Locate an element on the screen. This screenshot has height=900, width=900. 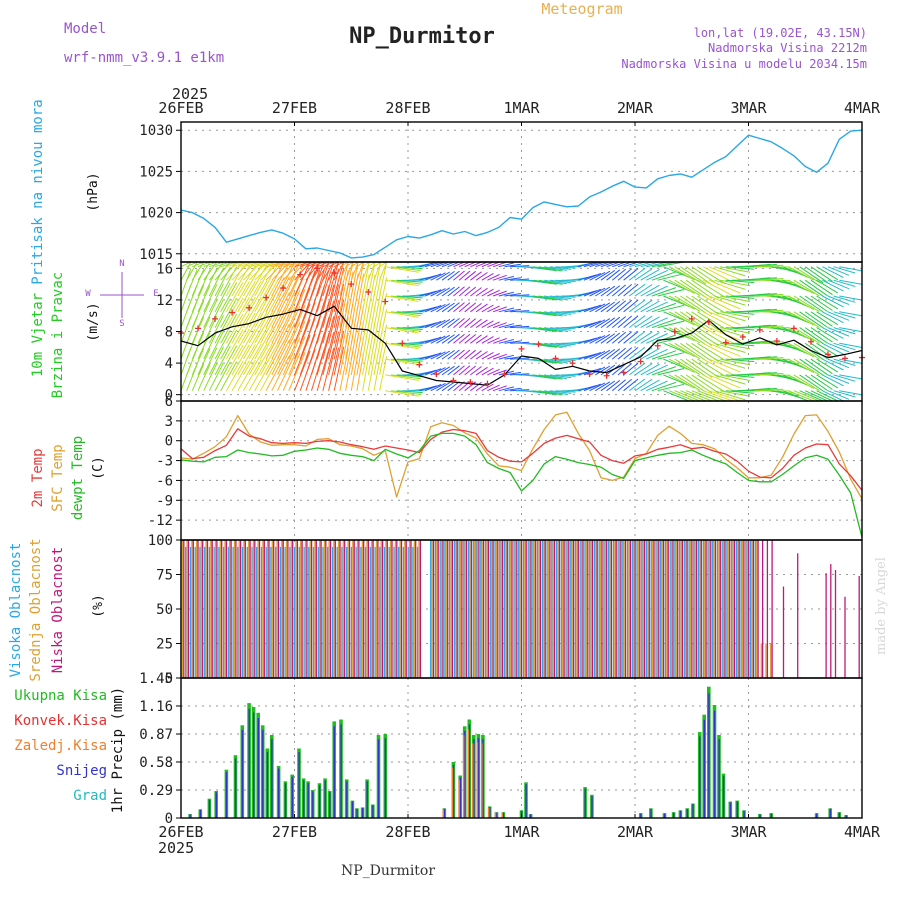
x-tick-label-top: 2MAR is located at coordinates (635, 108).